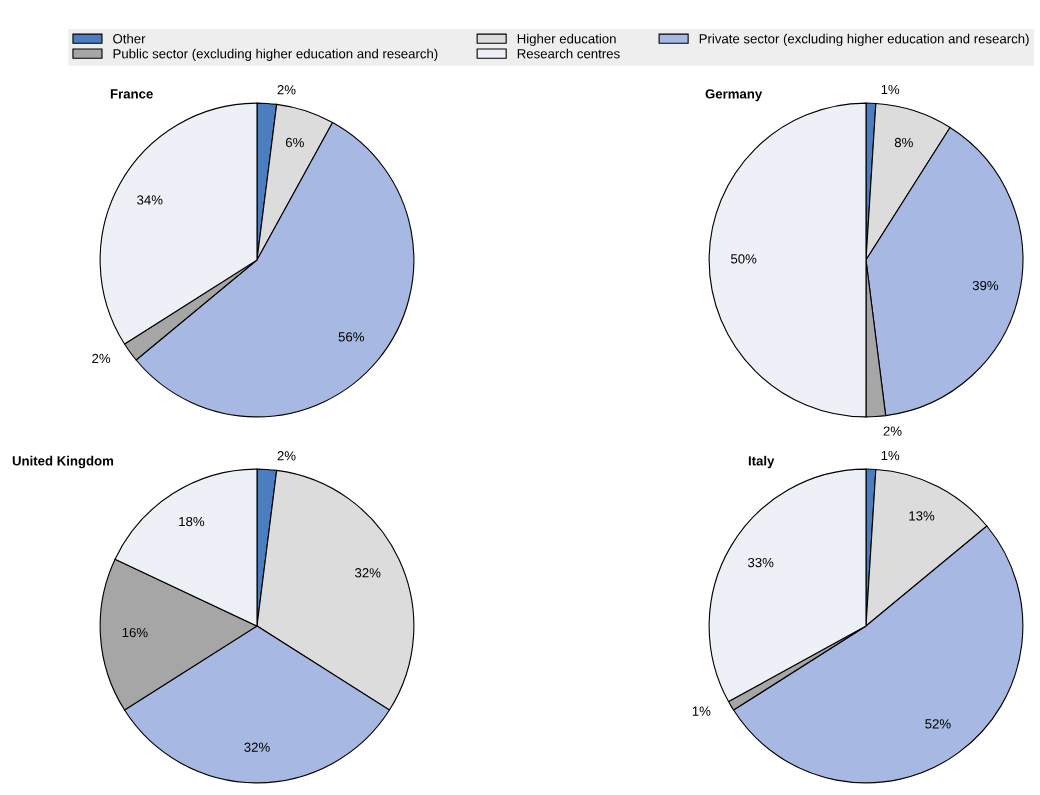  I want to click on chart-title: United Kingdom, so click(63, 462).